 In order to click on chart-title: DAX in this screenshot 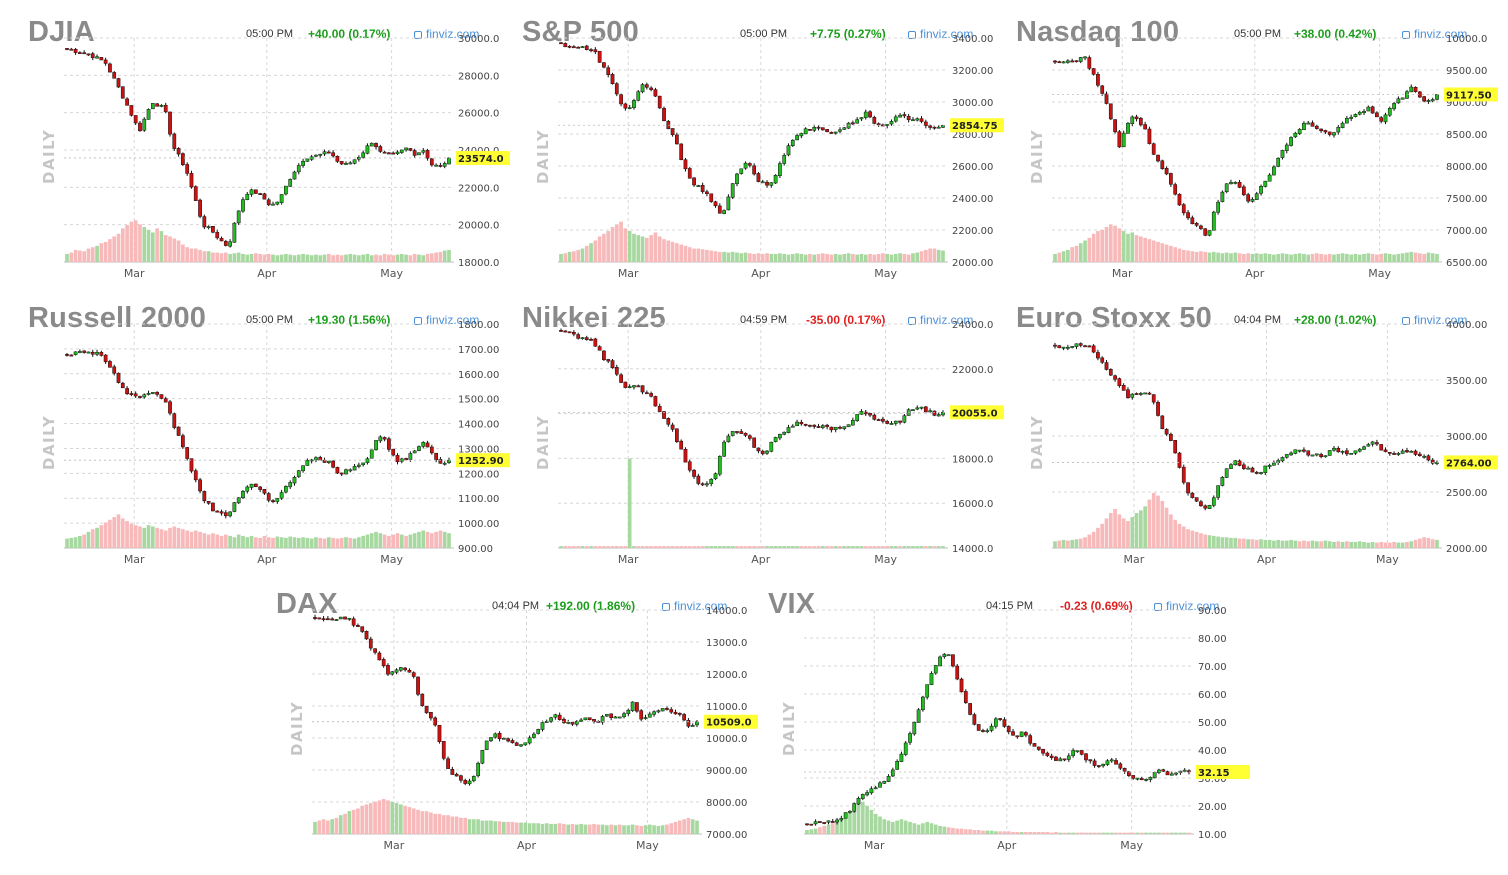, I will do `click(307, 604)`.